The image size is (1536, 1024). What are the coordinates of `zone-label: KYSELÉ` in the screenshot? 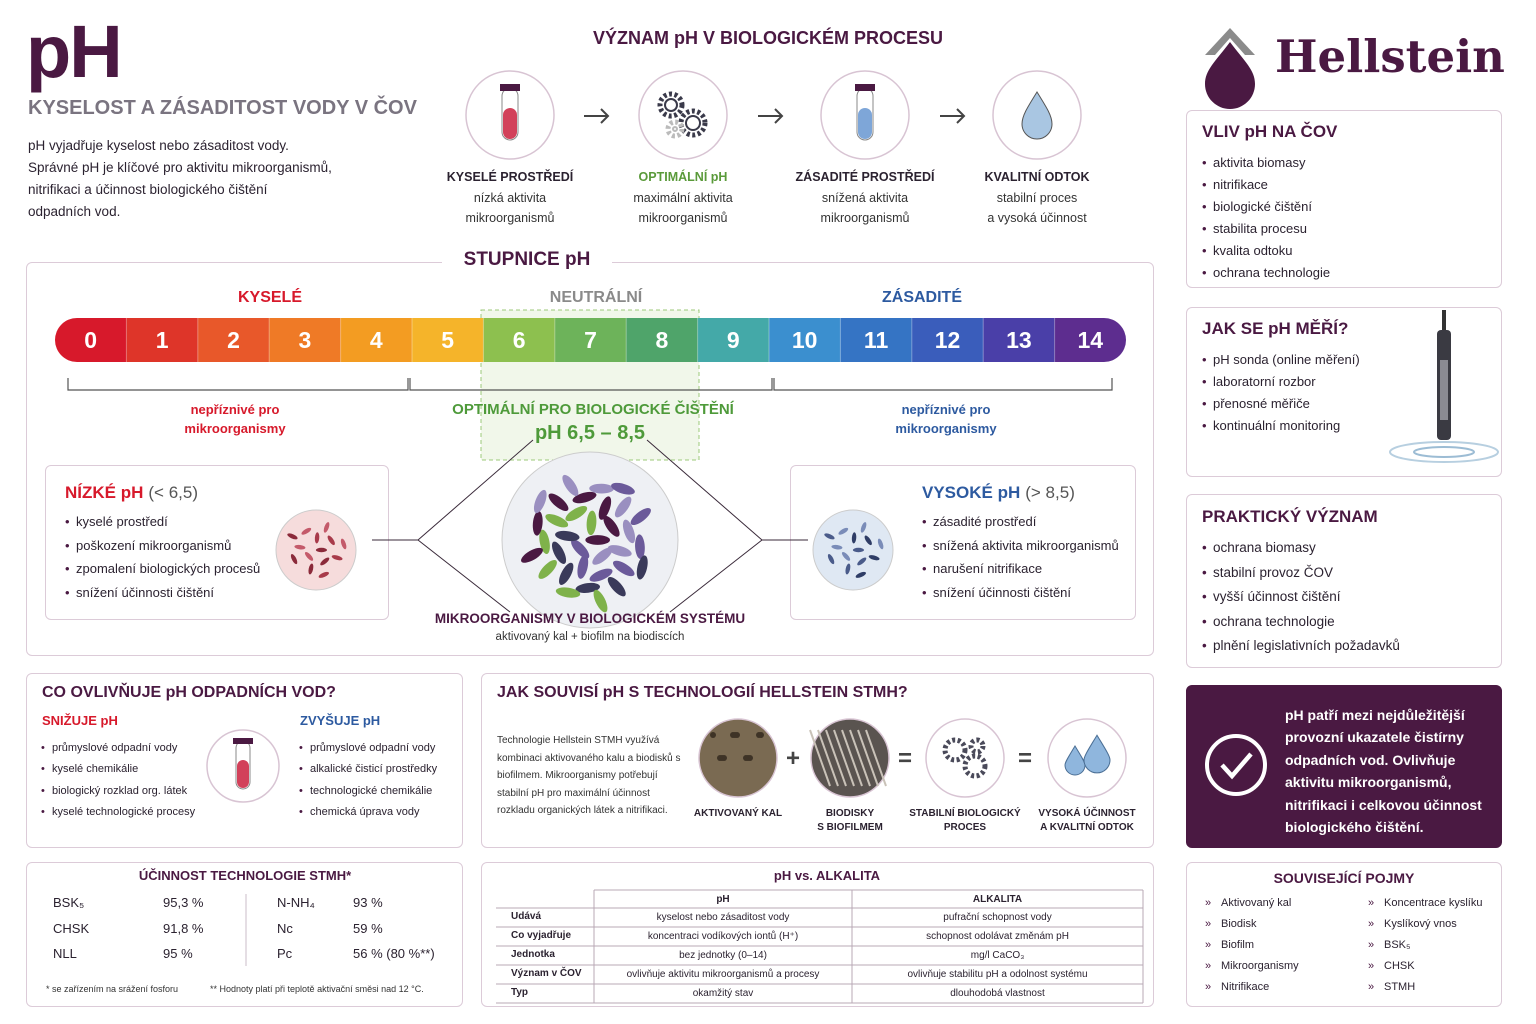 It's located at (269, 297).